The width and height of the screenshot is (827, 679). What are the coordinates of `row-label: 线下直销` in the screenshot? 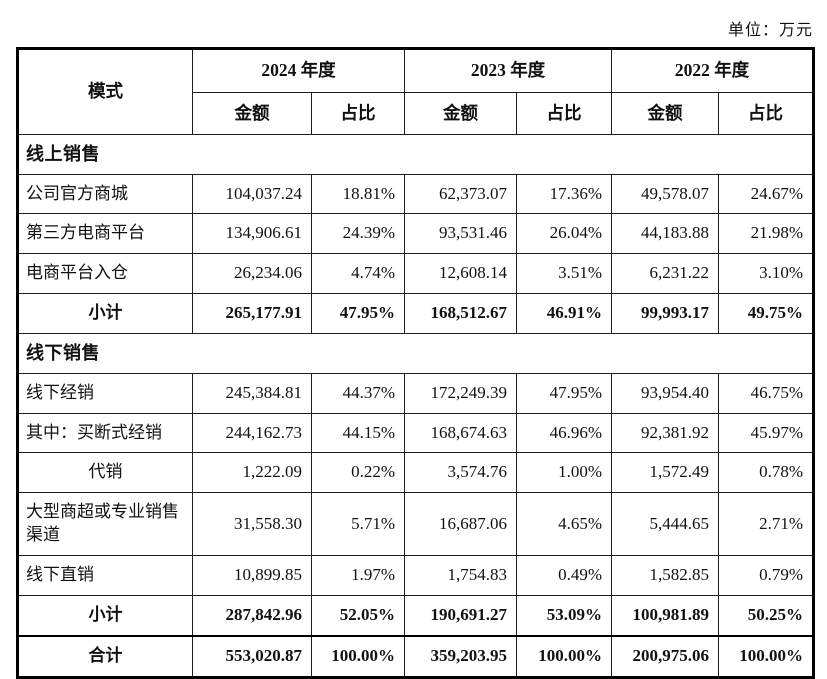 It's located at (105, 576).